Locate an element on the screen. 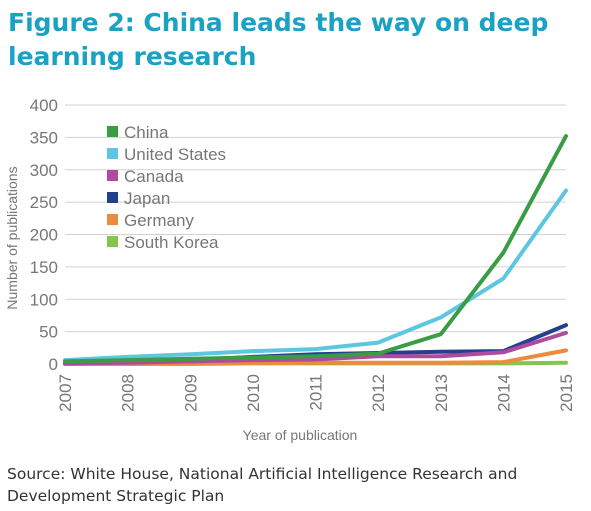 Image resolution: width=591 pixels, height=511 pixels. y-tick-label: 250 is located at coordinates (44, 202).